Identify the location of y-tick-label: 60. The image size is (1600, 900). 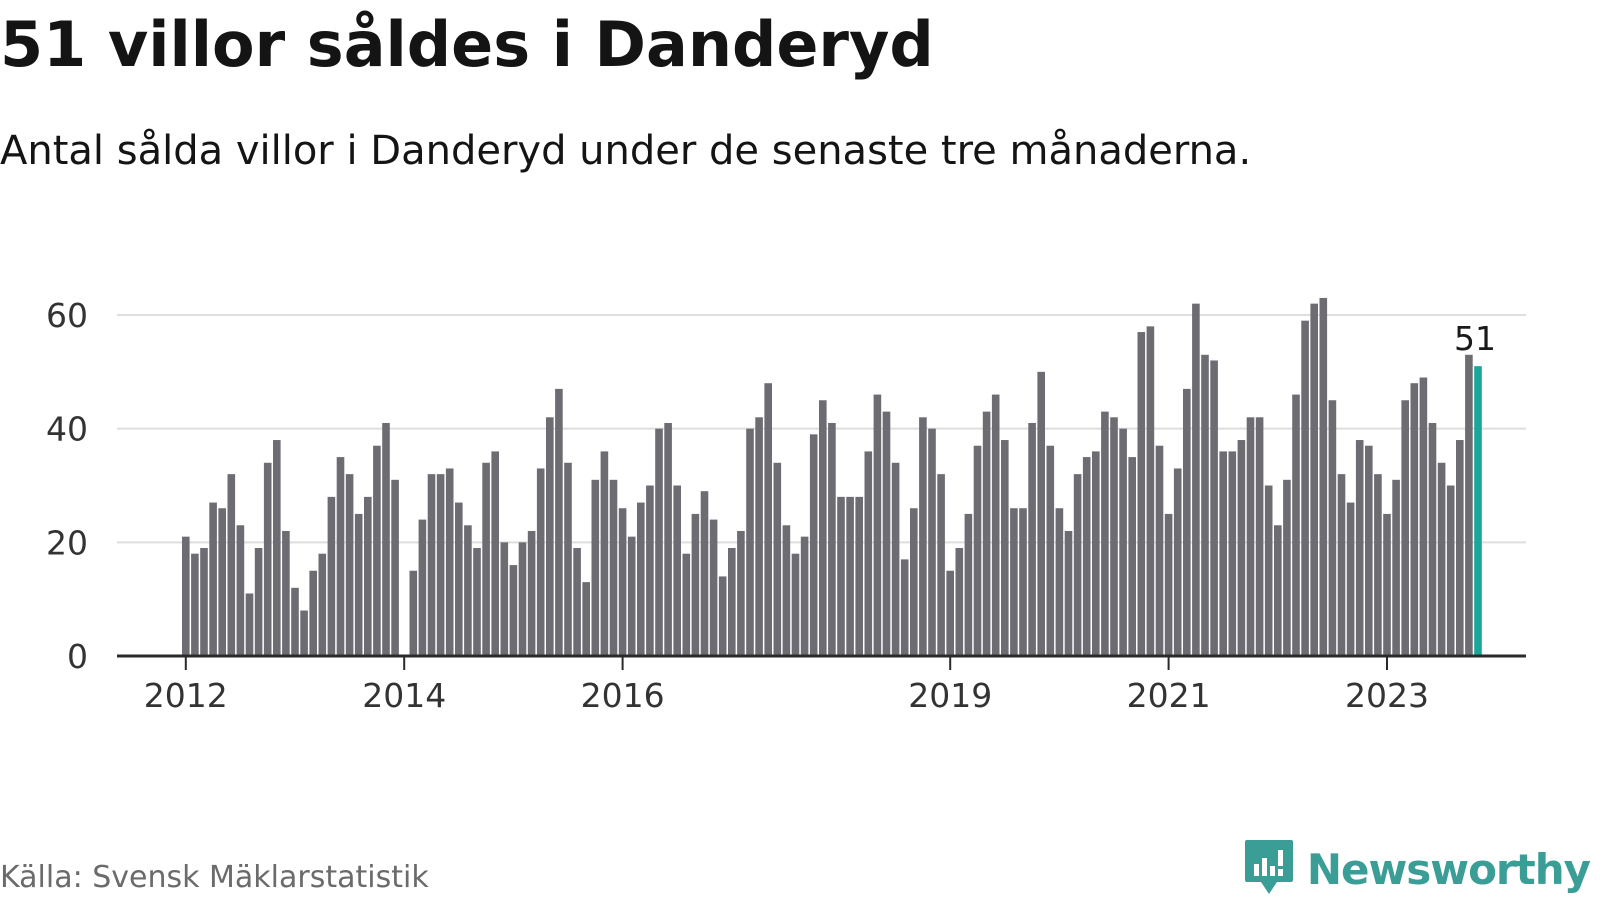
(67, 315).